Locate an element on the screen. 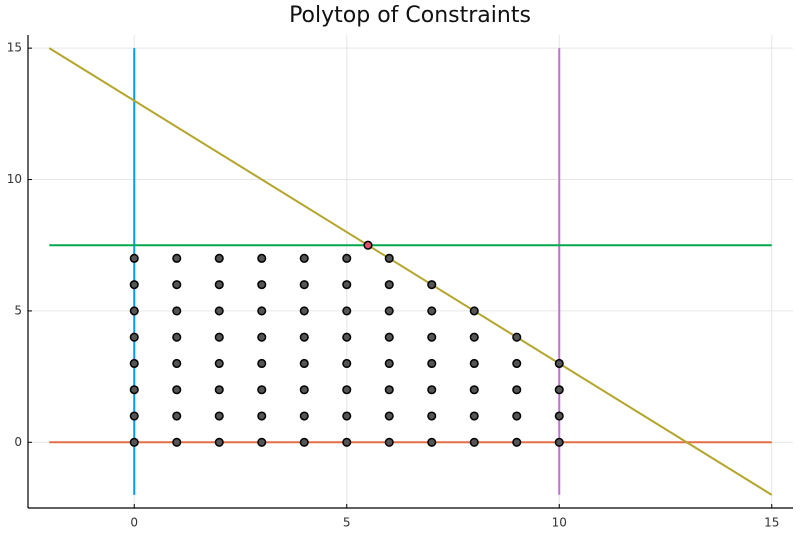  x-tick-label: 0 is located at coordinates (134, 523).